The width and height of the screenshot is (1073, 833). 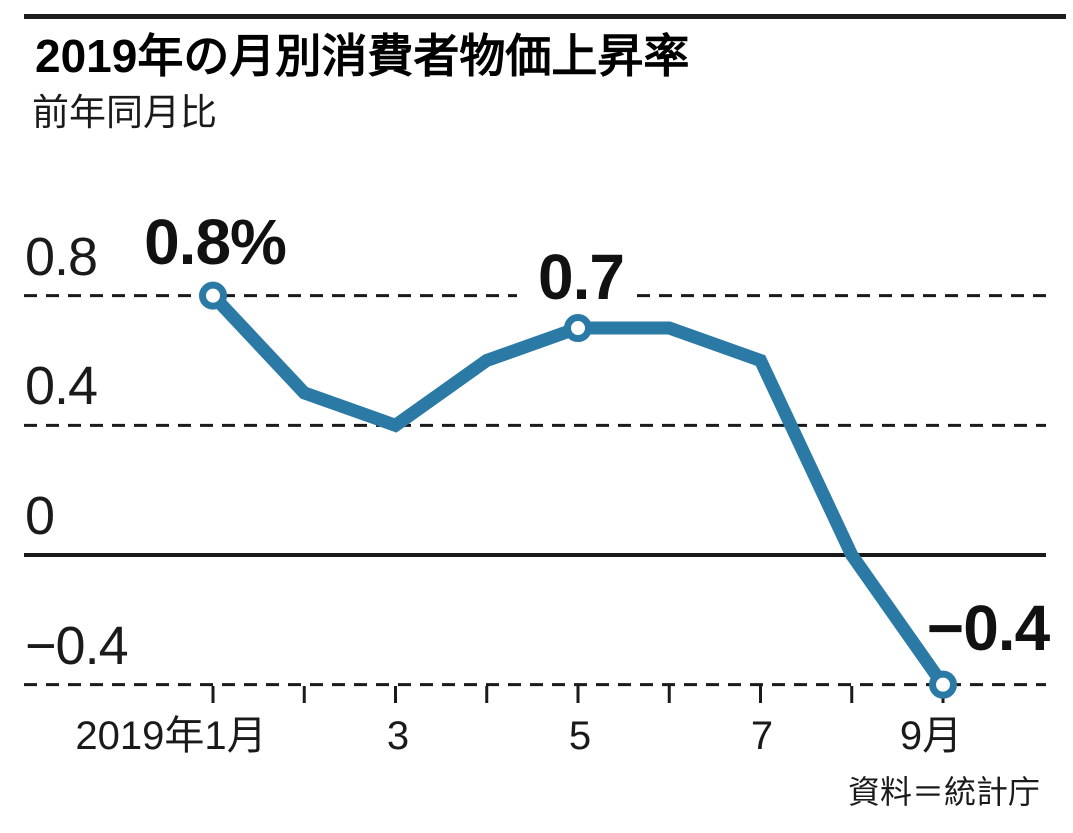 I want to click on top-rule, so click(x=545, y=16).